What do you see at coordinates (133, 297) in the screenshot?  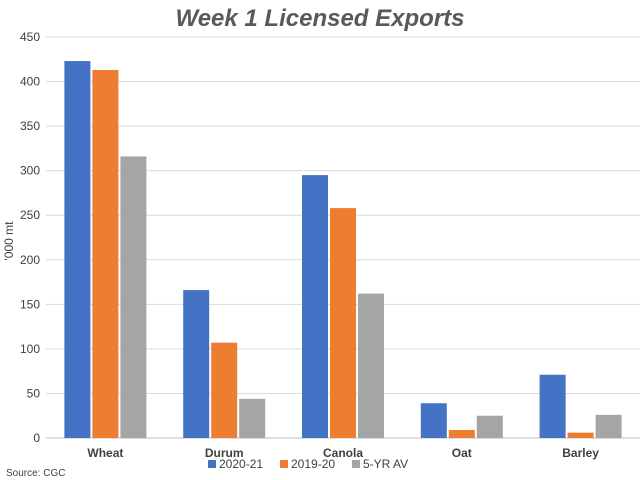 I see `bar-wheat-5-yr-av` at bounding box center [133, 297].